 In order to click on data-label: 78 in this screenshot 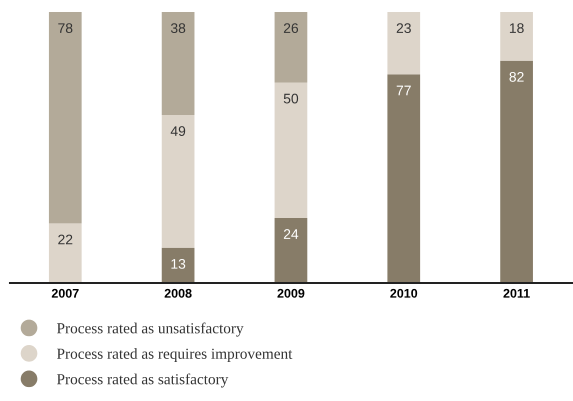, I will do `click(65, 28)`.